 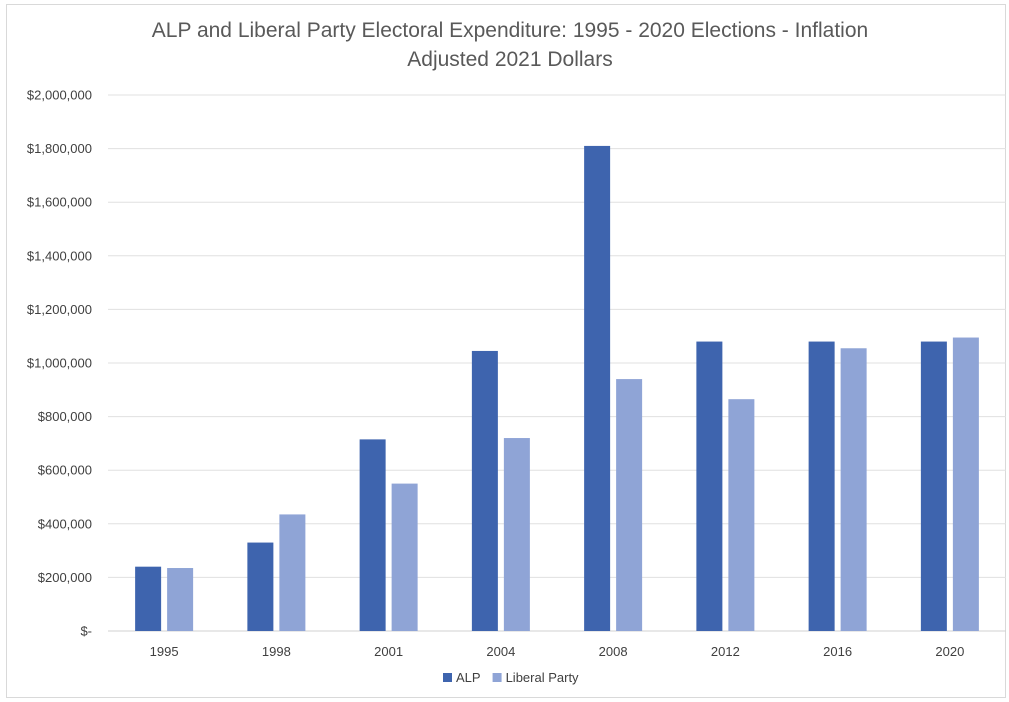 What do you see at coordinates (447, 677) in the screenshot?
I see `legend-swatch-alp` at bounding box center [447, 677].